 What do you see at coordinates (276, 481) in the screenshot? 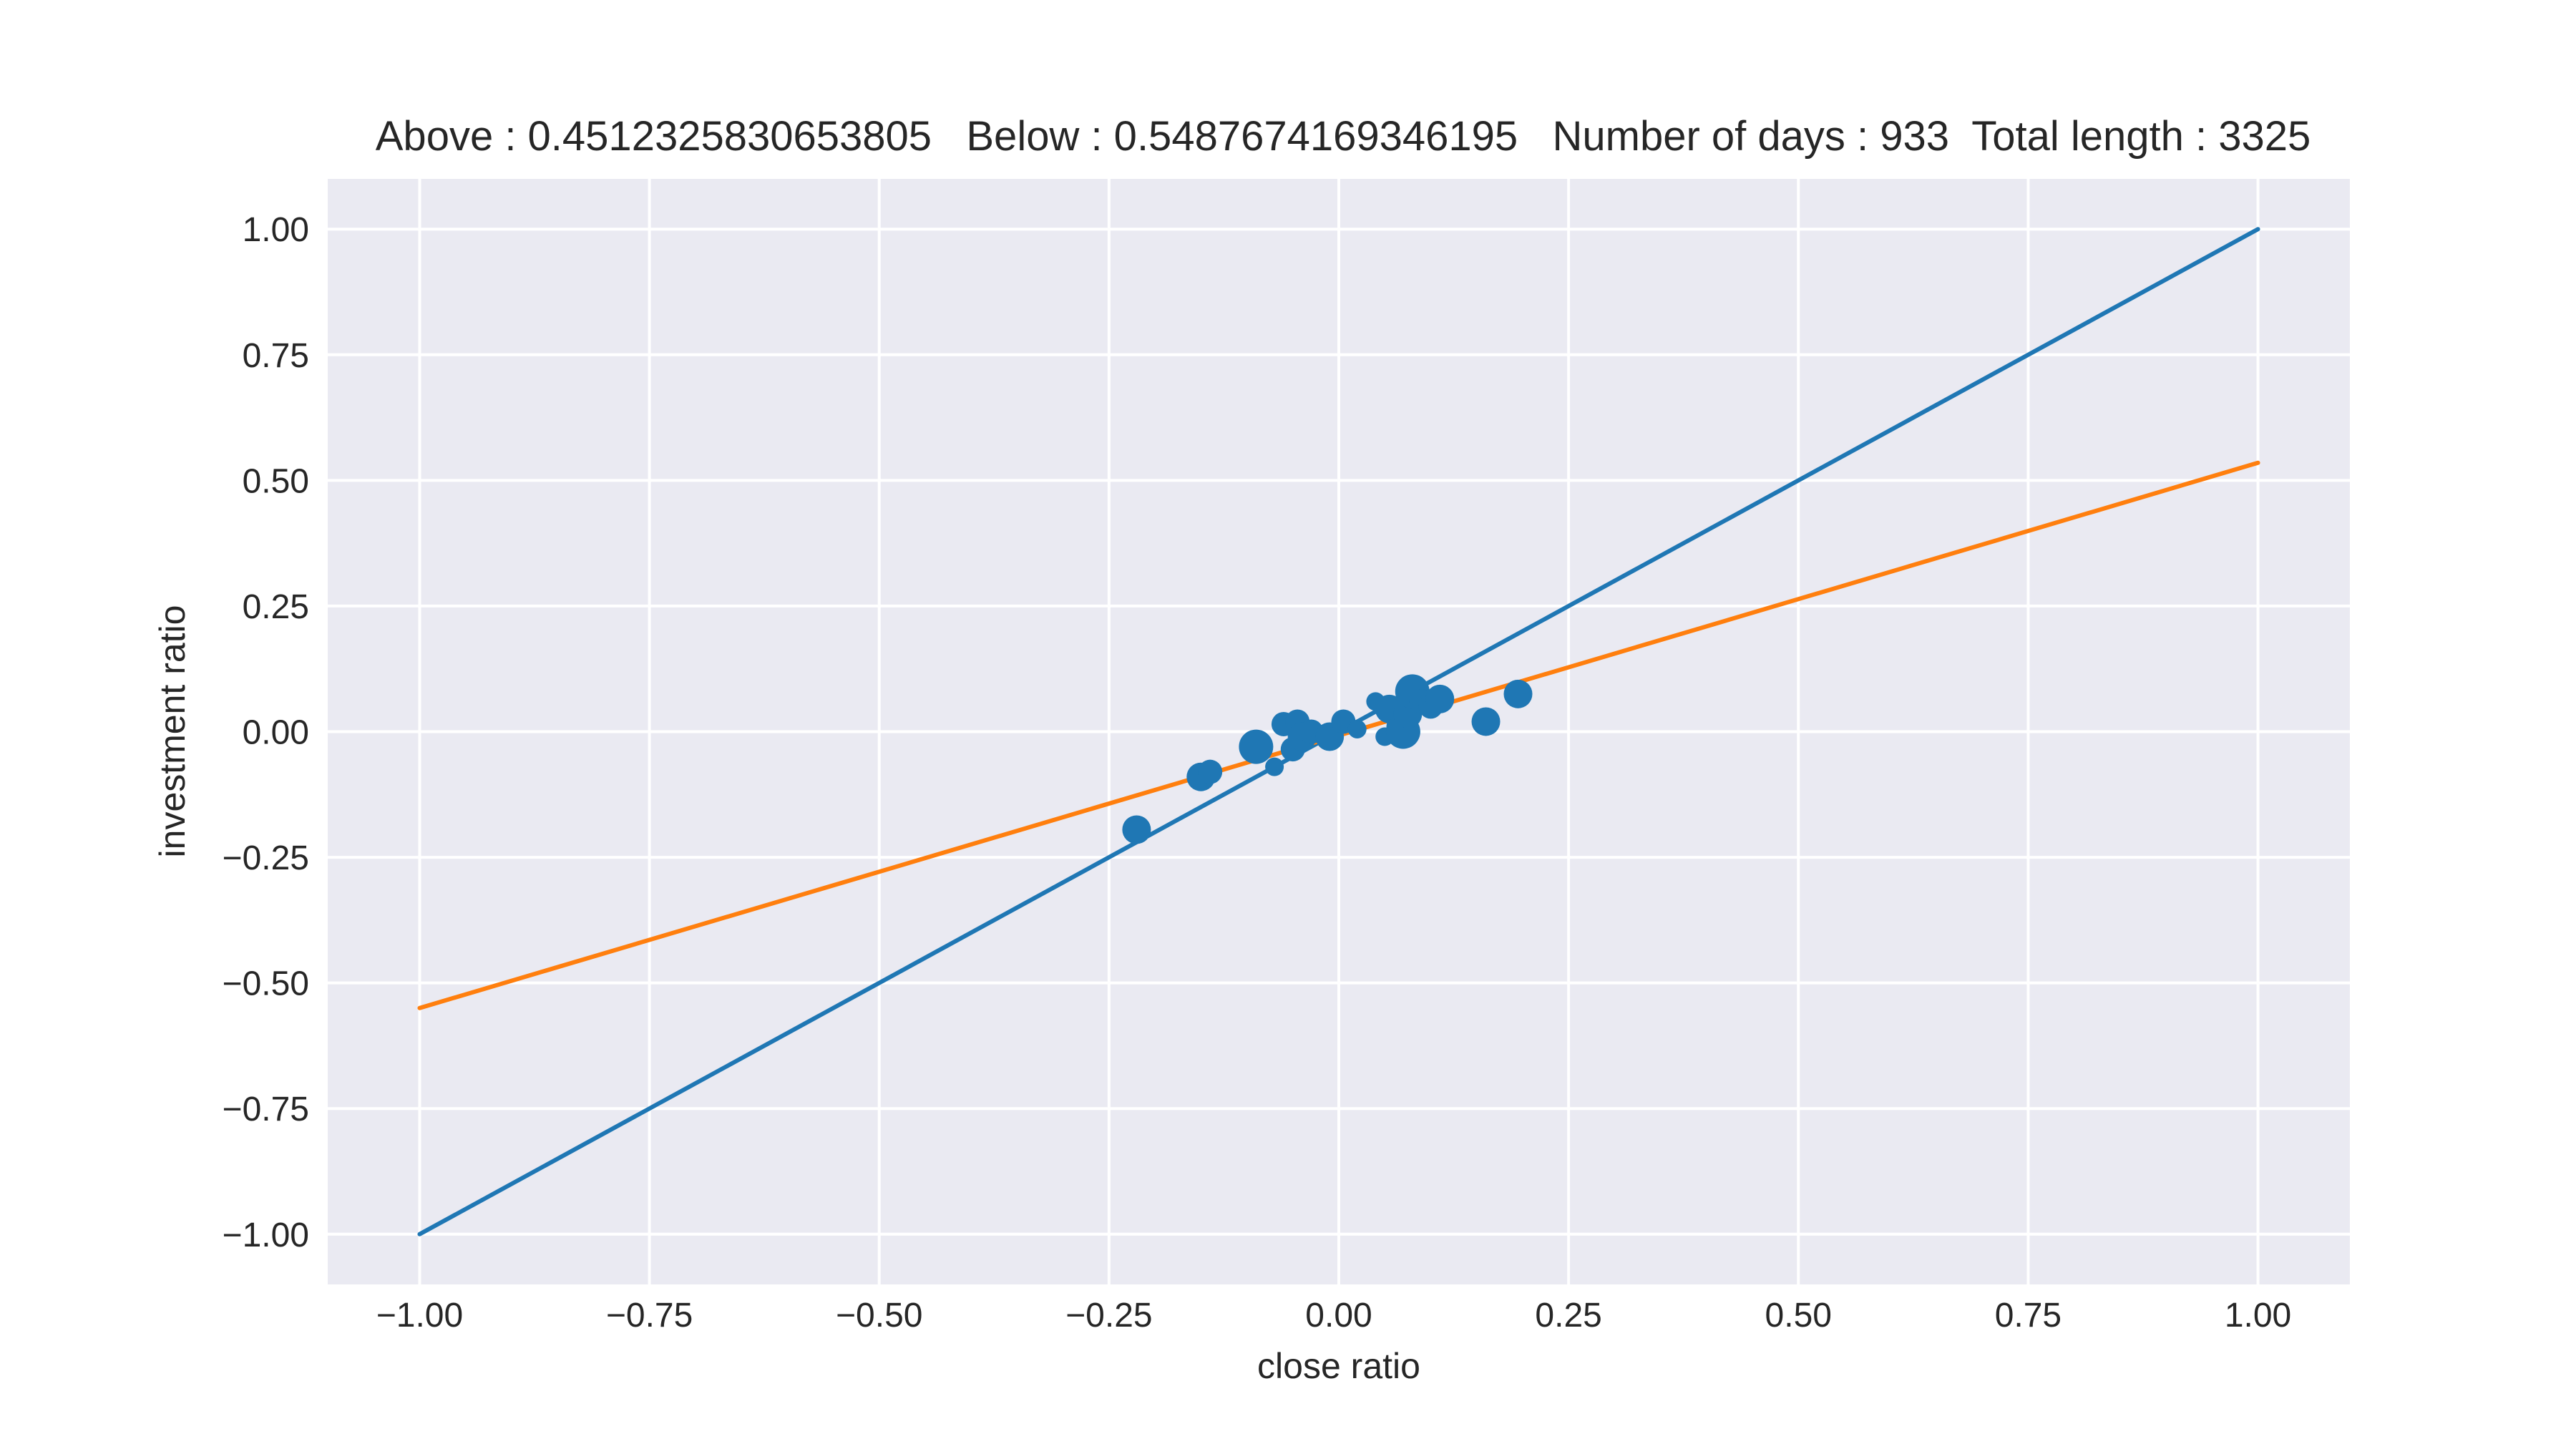
I see `y-tick-label: 0.50` at bounding box center [276, 481].